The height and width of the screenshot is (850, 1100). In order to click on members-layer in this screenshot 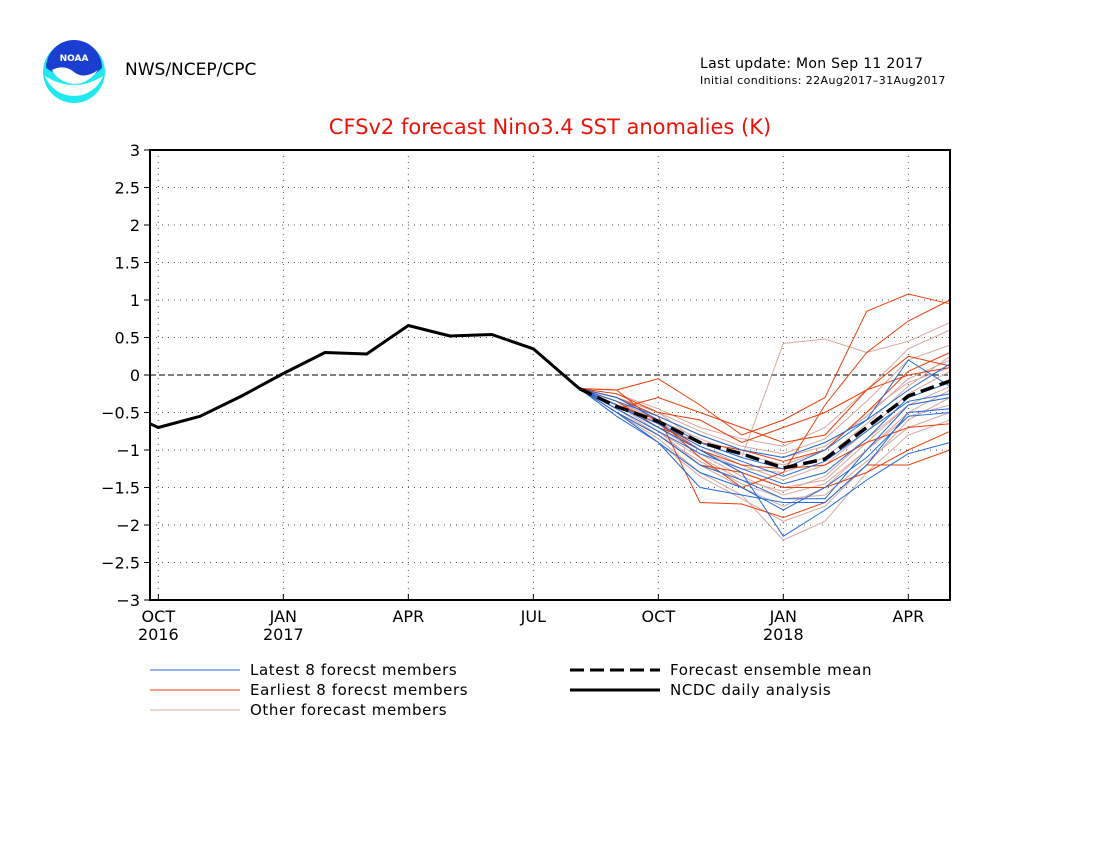, I will do `click(764, 417)`.